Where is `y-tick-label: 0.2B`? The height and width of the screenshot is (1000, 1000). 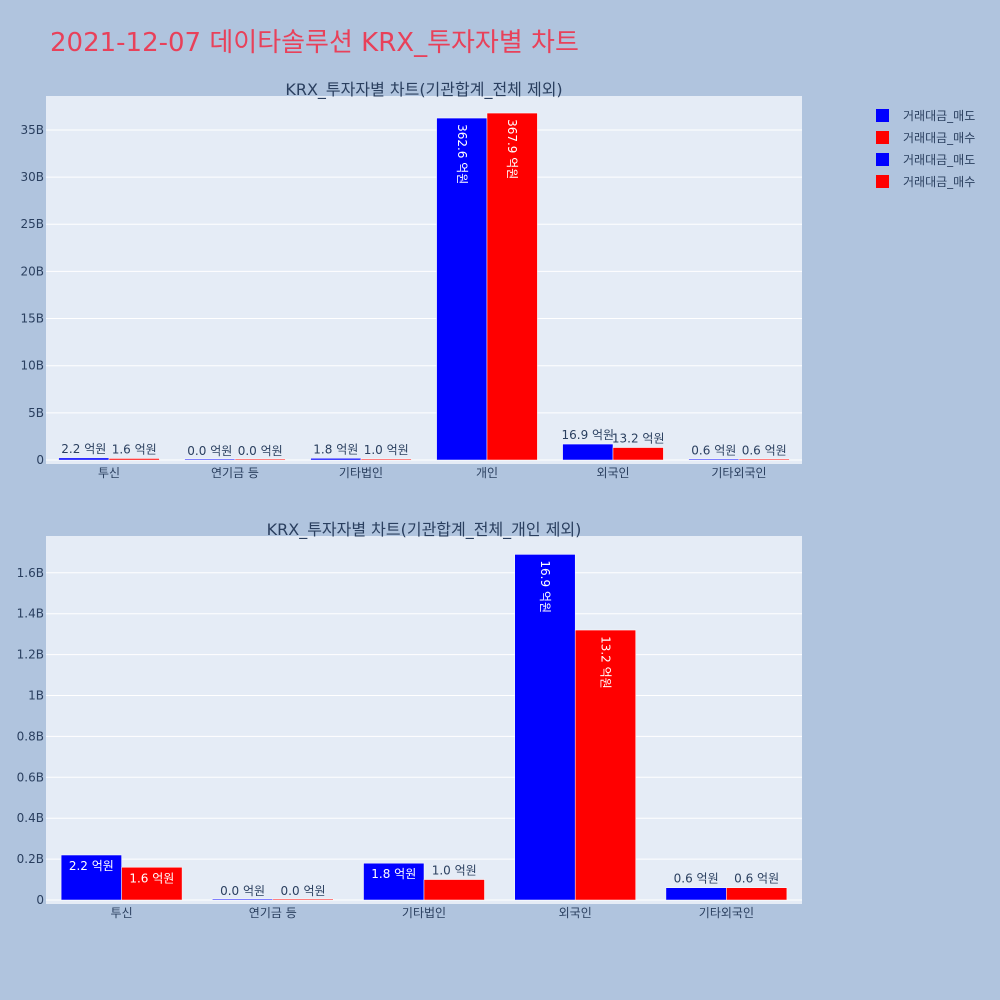 y-tick-label: 0.2B is located at coordinates (30, 859).